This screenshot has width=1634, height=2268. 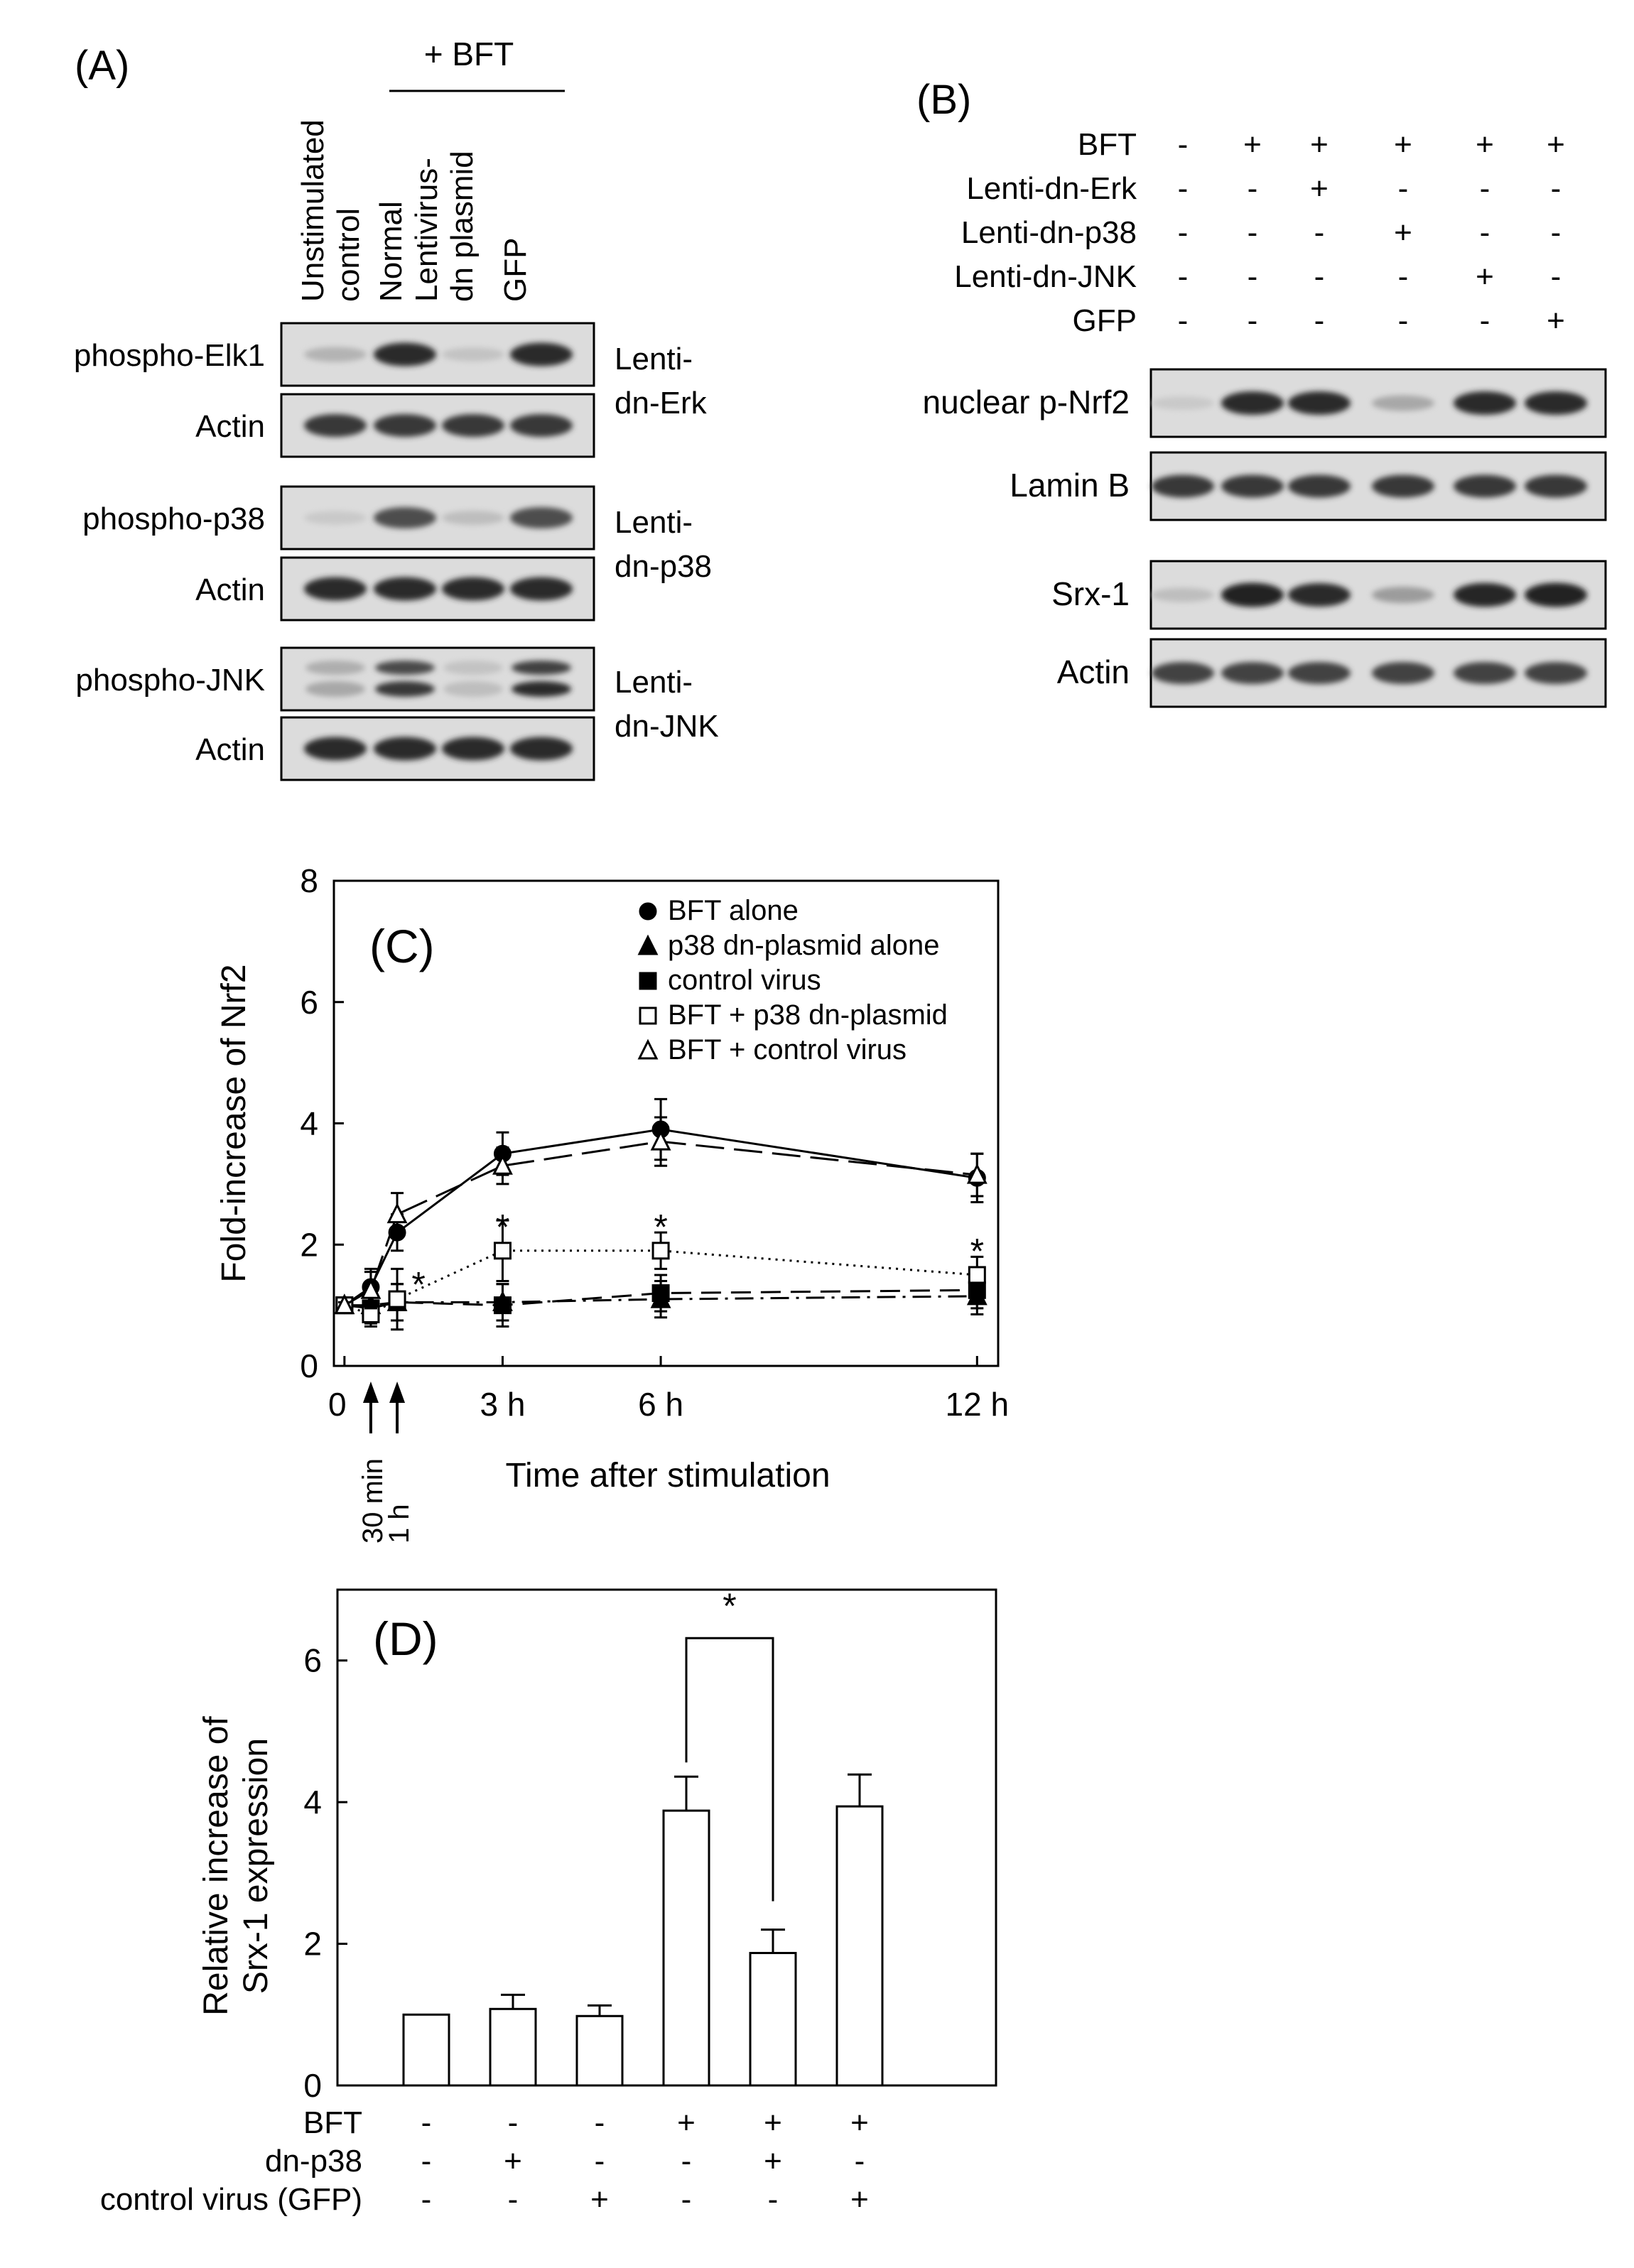 What do you see at coordinates (462, 226) in the screenshot?
I see `lane-label-text: dn plasmid` at bounding box center [462, 226].